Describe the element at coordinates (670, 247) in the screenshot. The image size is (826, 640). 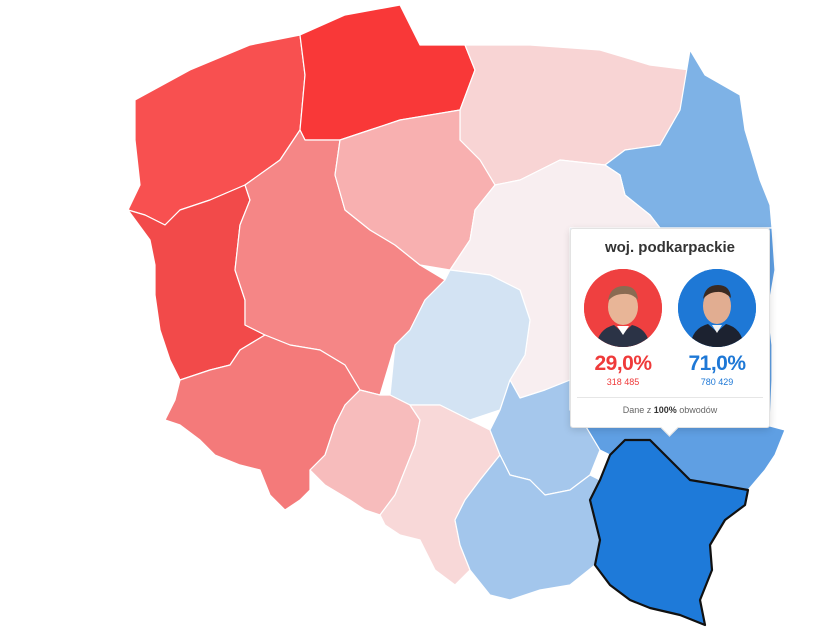
I see `tooltip-title: woj. podkarpackie` at that location.